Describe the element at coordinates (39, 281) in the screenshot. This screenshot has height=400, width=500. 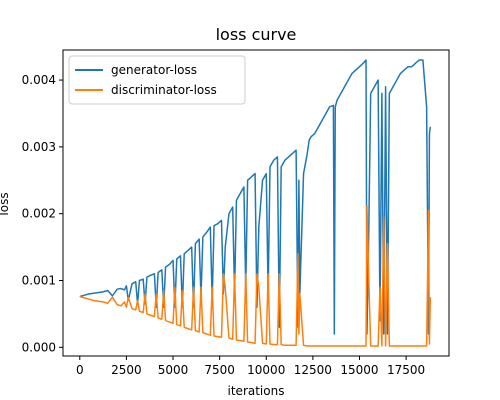
I see `y-tick-label: 0.001` at that location.